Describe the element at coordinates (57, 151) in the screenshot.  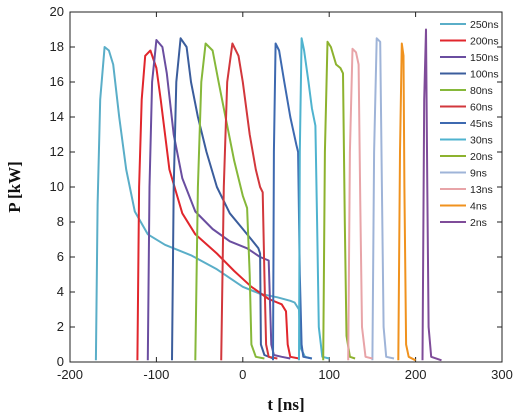
I see `y-tick-label: 12` at that location.